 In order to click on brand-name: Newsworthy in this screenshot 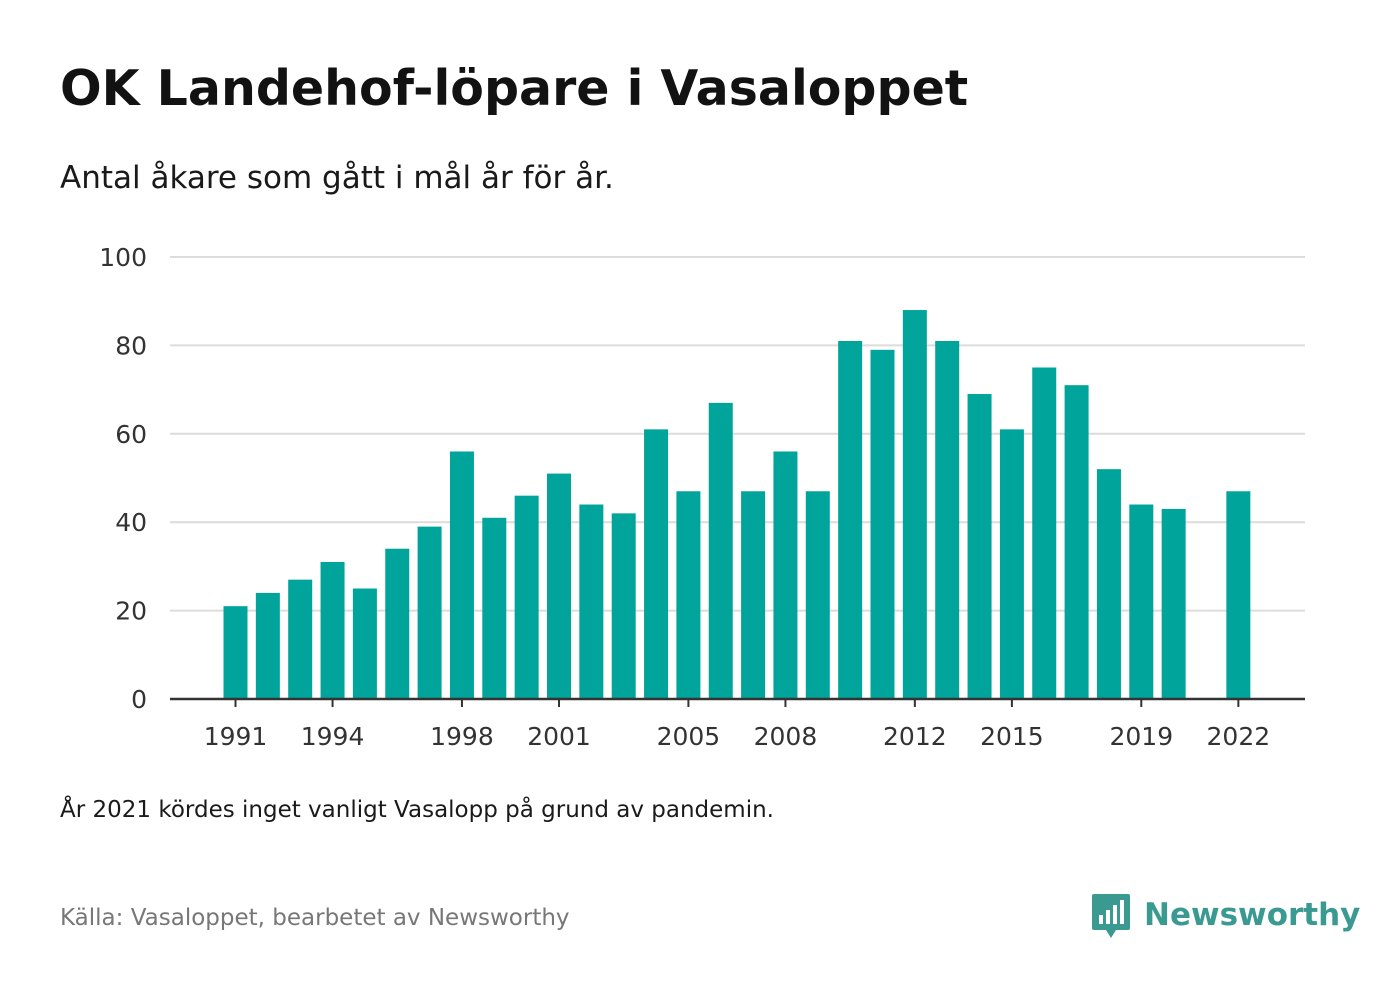, I will do `click(1252, 915)`.